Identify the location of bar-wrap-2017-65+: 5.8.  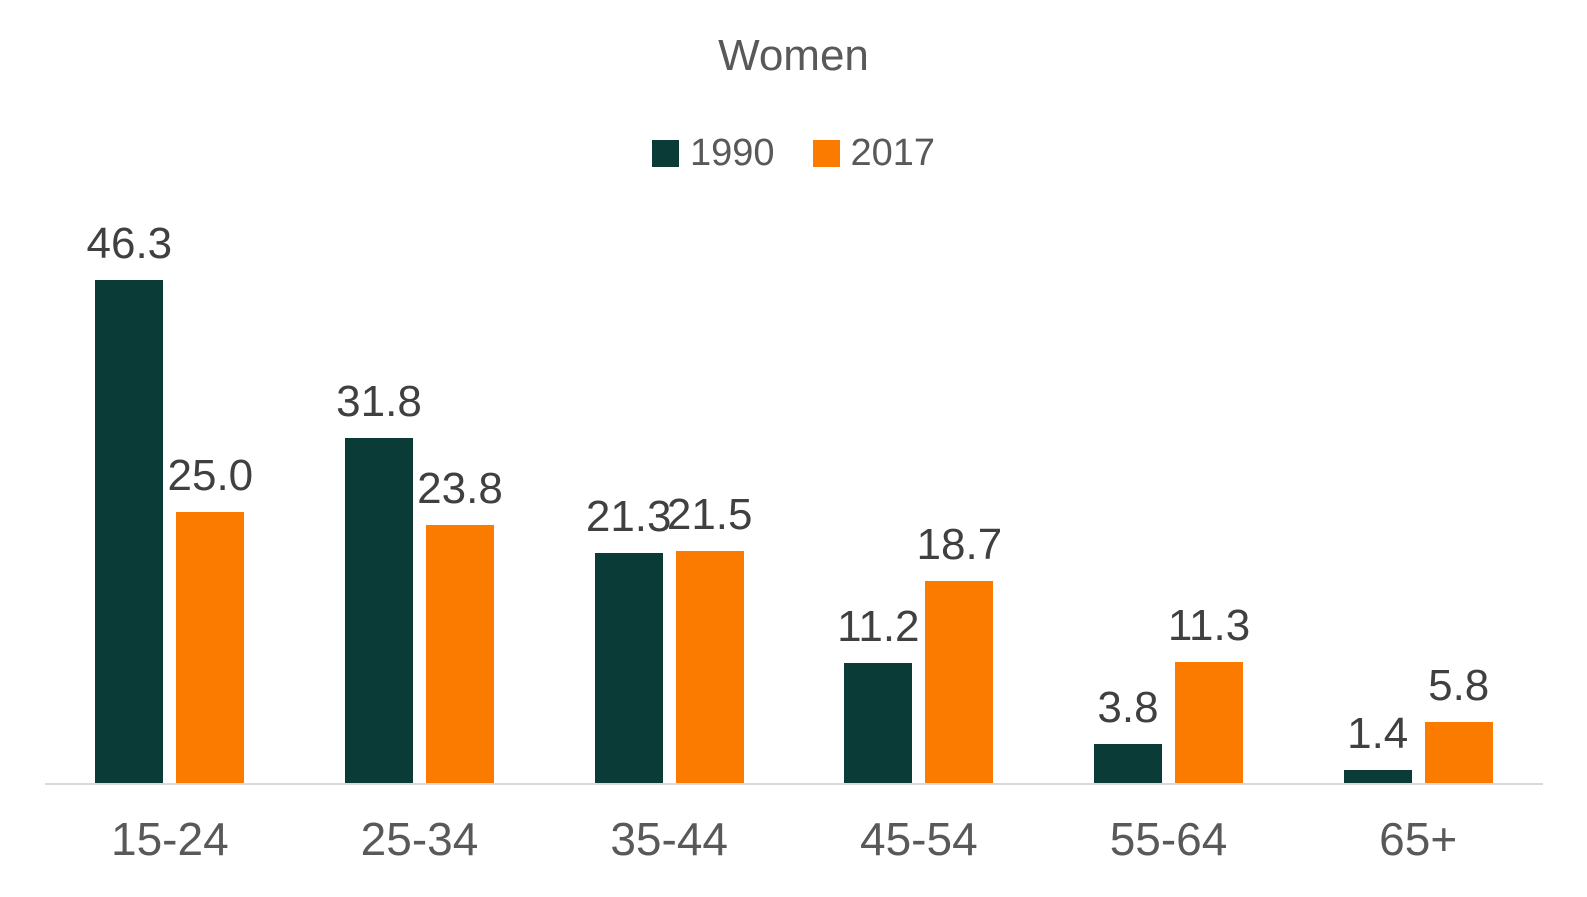
(1458, 724).